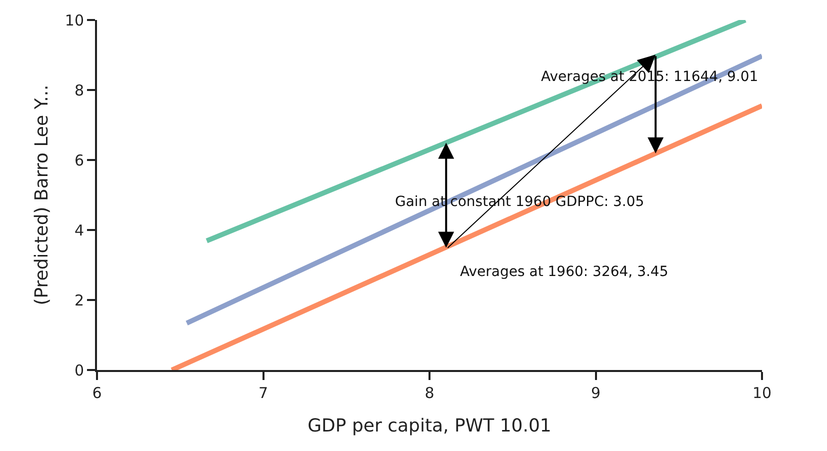  What do you see at coordinates (79, 370) in the screenshot?
I see `y-tick-label: 0` at bounding box center [79, 370].